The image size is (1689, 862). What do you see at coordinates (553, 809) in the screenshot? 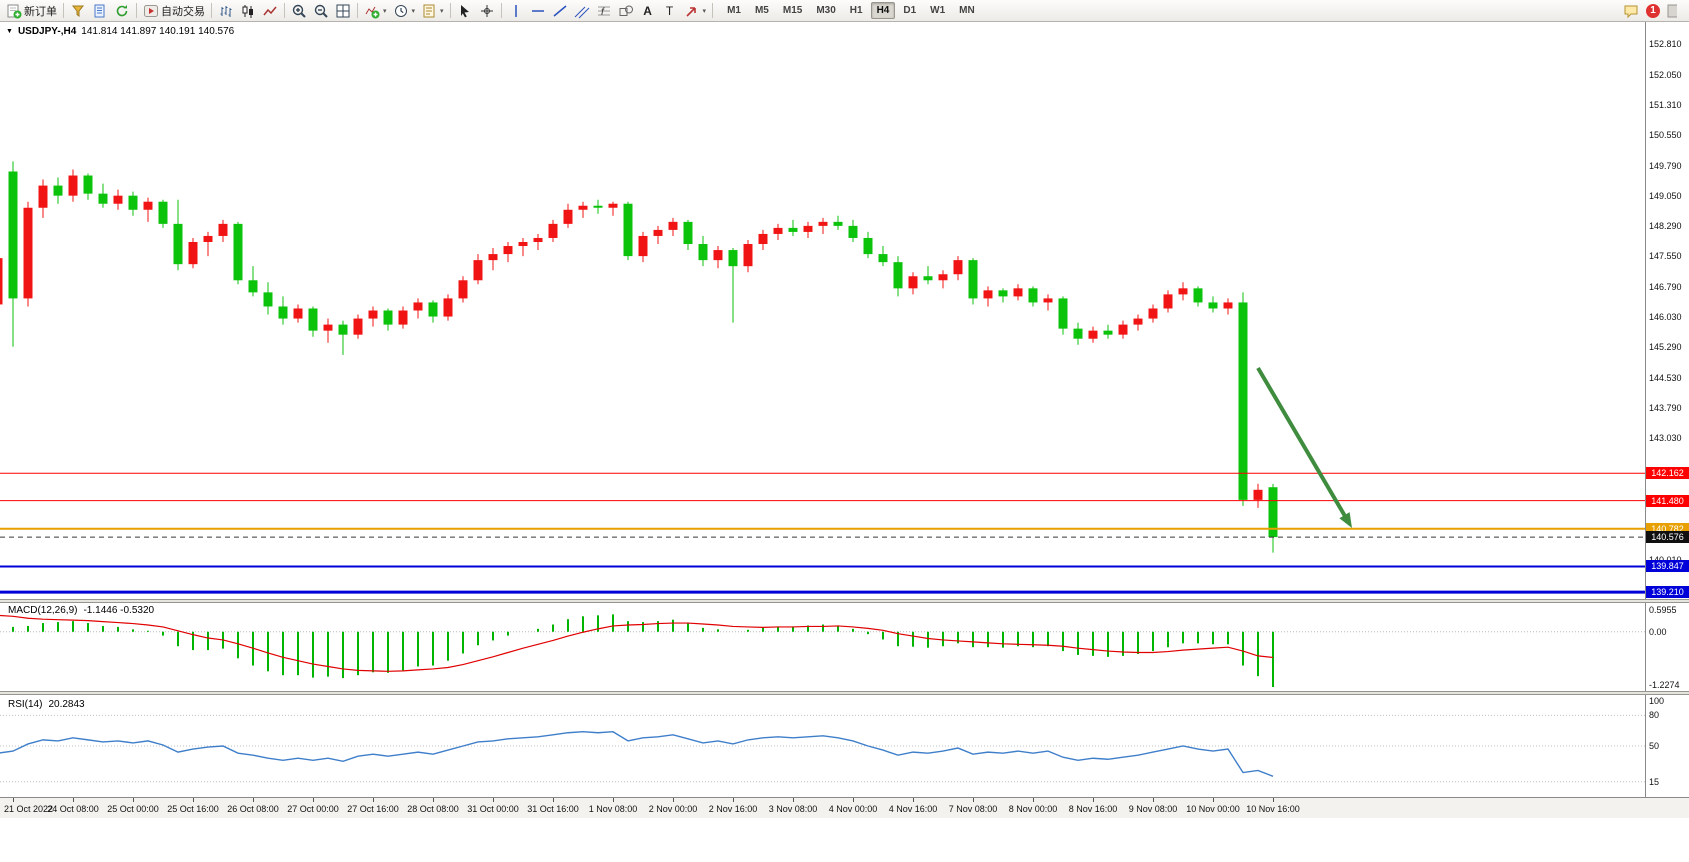
I see `time-axis-label: 31 Oct 16:00` at bounding box center [553, 809].